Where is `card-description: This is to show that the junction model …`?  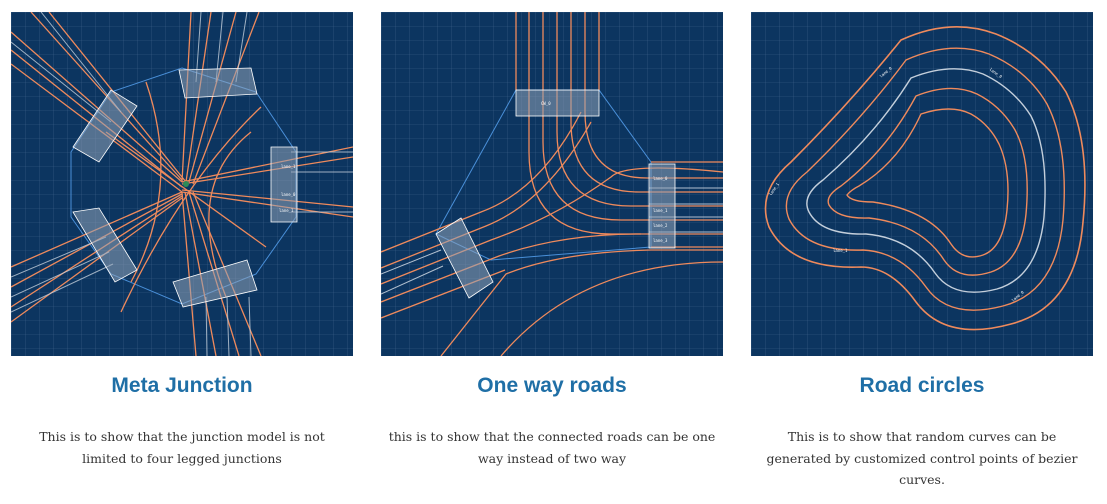
card-description: This is to show that the junction model … is located at coordinates (182, 447).